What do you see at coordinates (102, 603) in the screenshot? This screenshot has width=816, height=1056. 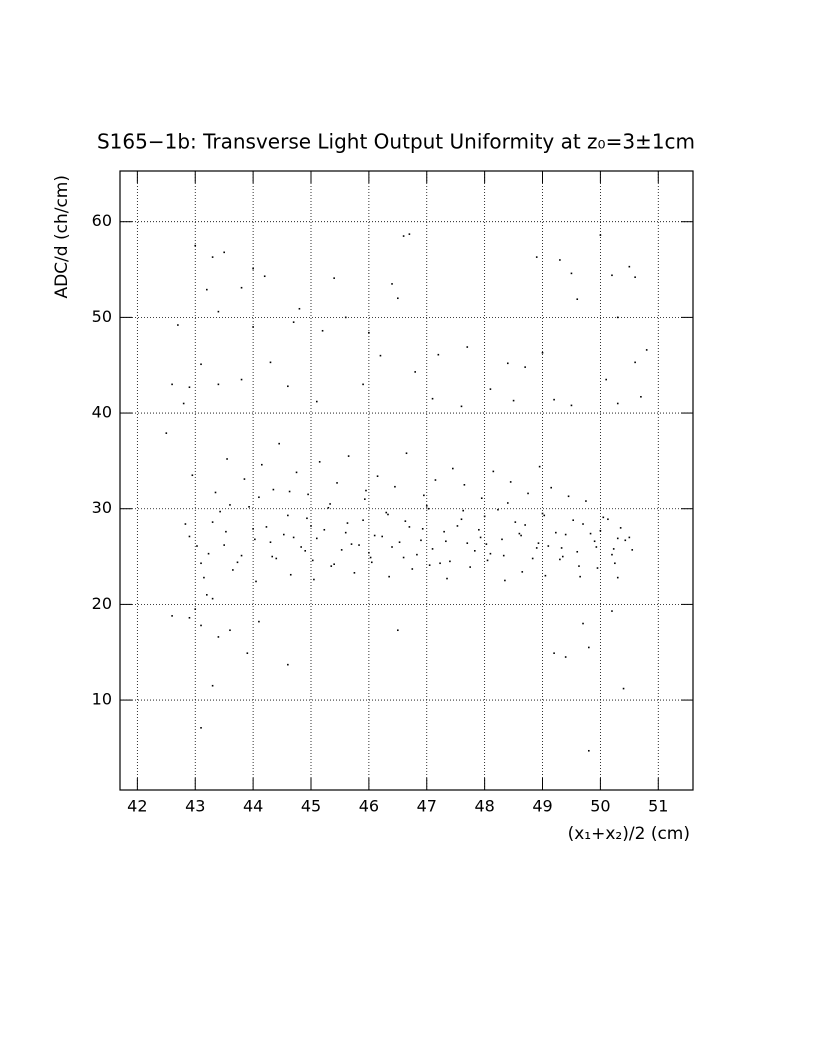 I see `y-tick-label: 20` at bounding box center [102, 603].